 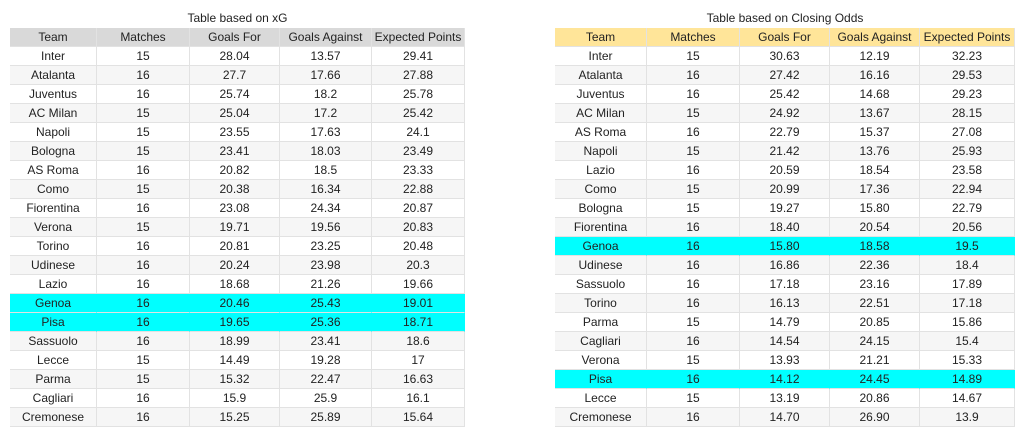 I want to click on value-cell: 15.4, so click(x=967, y=341).